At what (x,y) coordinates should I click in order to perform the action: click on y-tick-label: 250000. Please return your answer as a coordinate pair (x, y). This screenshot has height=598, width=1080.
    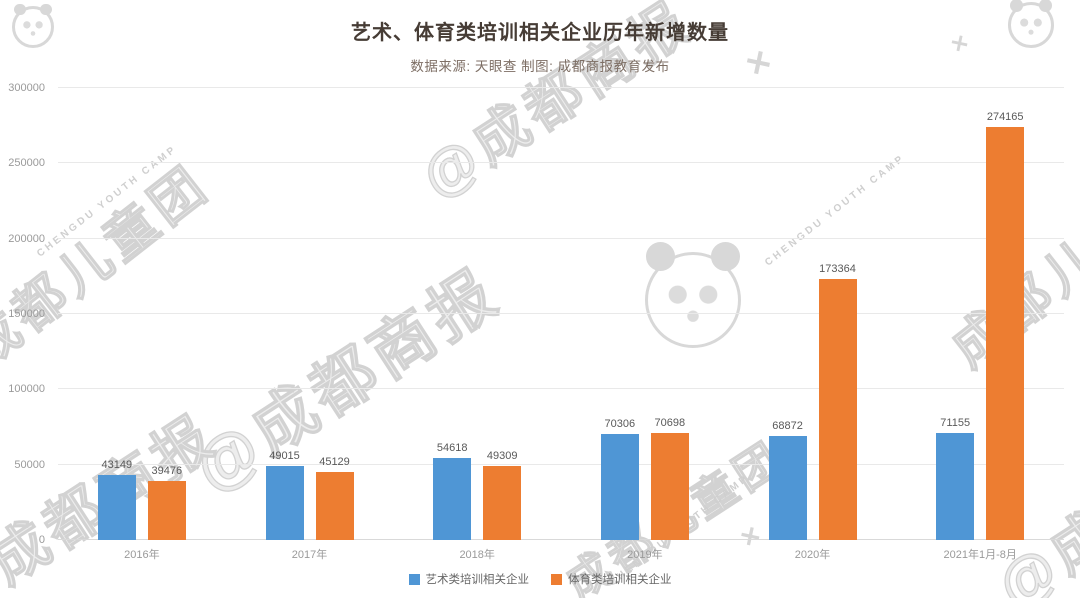
    Looking at the image, I should click on (26, 163).